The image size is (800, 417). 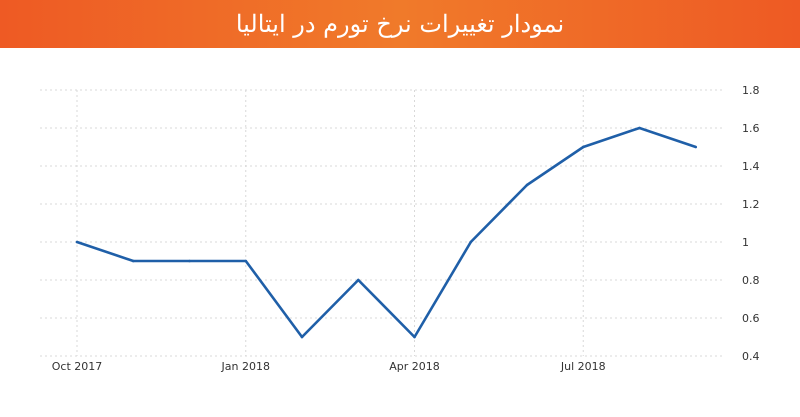 I want to click on y-axis-labels: 0.4 0.6 0.8 1 1.2 1.4 1.6 1.8, so click(x=751, y=223).